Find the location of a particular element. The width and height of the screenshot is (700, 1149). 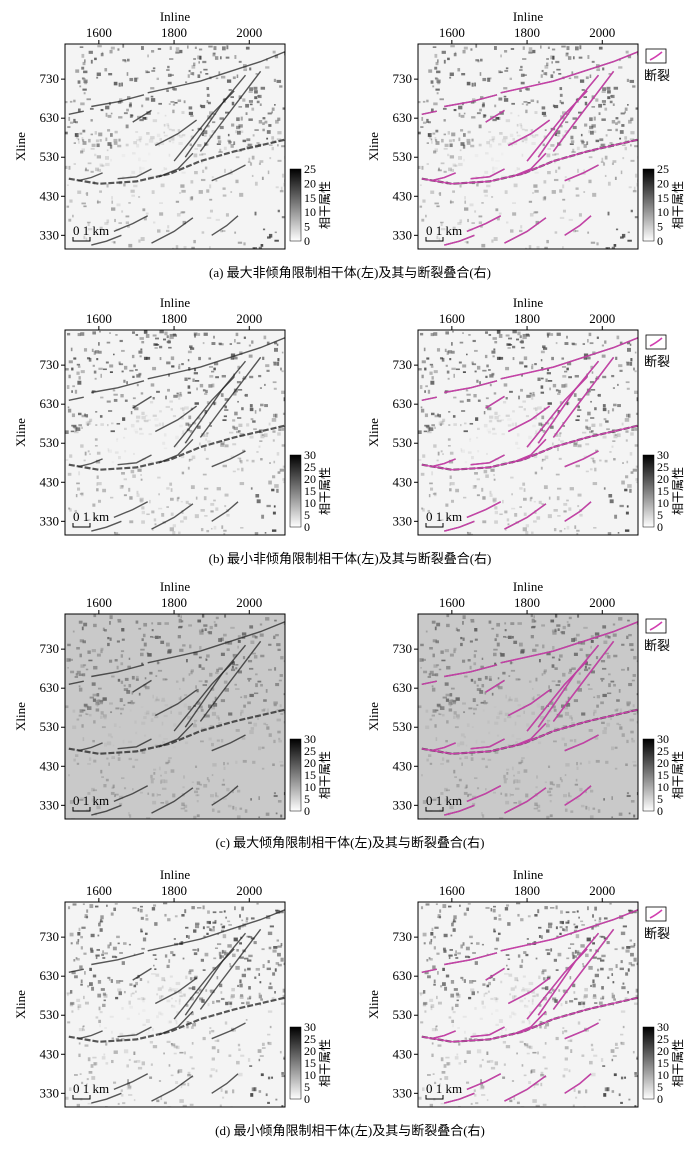

coherence-texture is located at coordinates (175, 146).